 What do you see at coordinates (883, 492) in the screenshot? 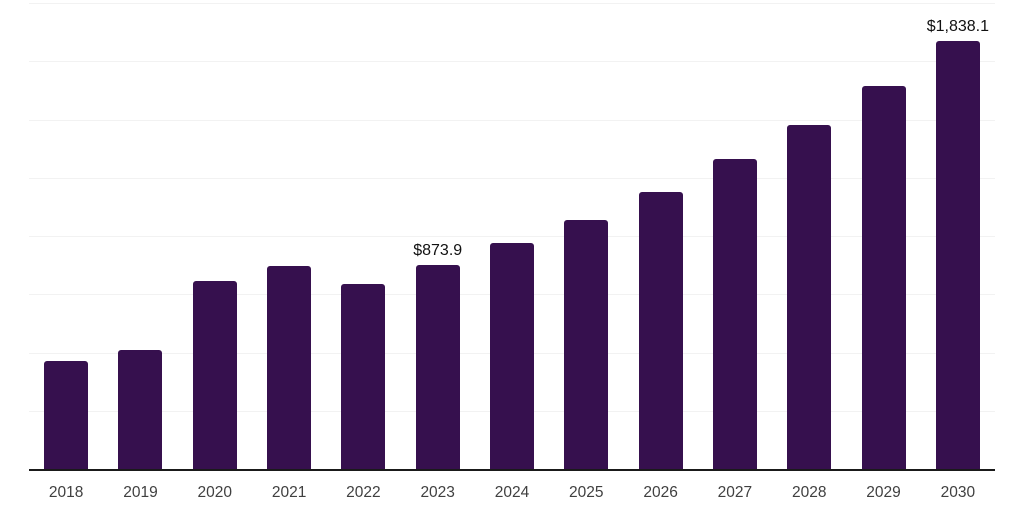
I see `x-tick-label-2029: 2029` at bounding box center [883, 492].